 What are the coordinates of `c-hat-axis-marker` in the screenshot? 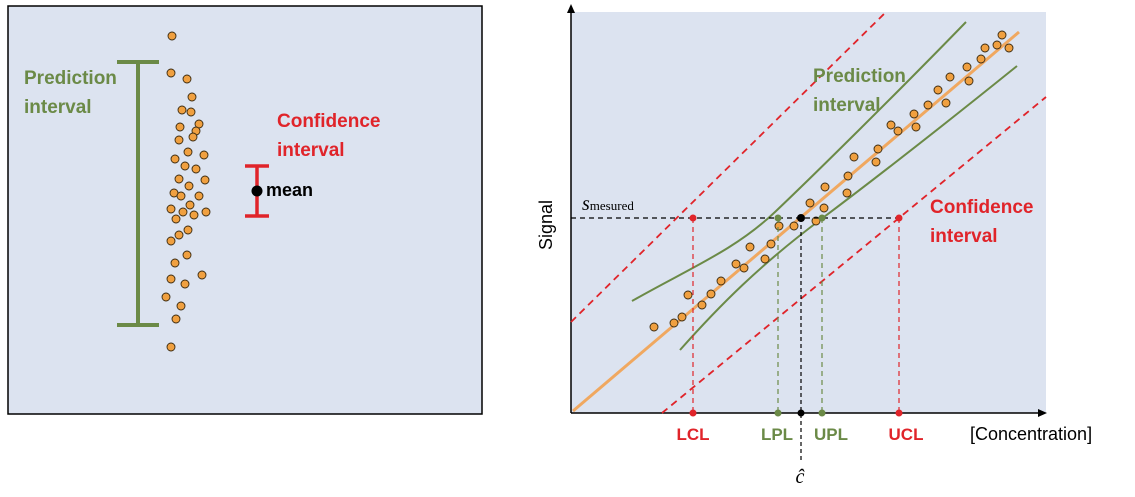 It's located at (801, 413).